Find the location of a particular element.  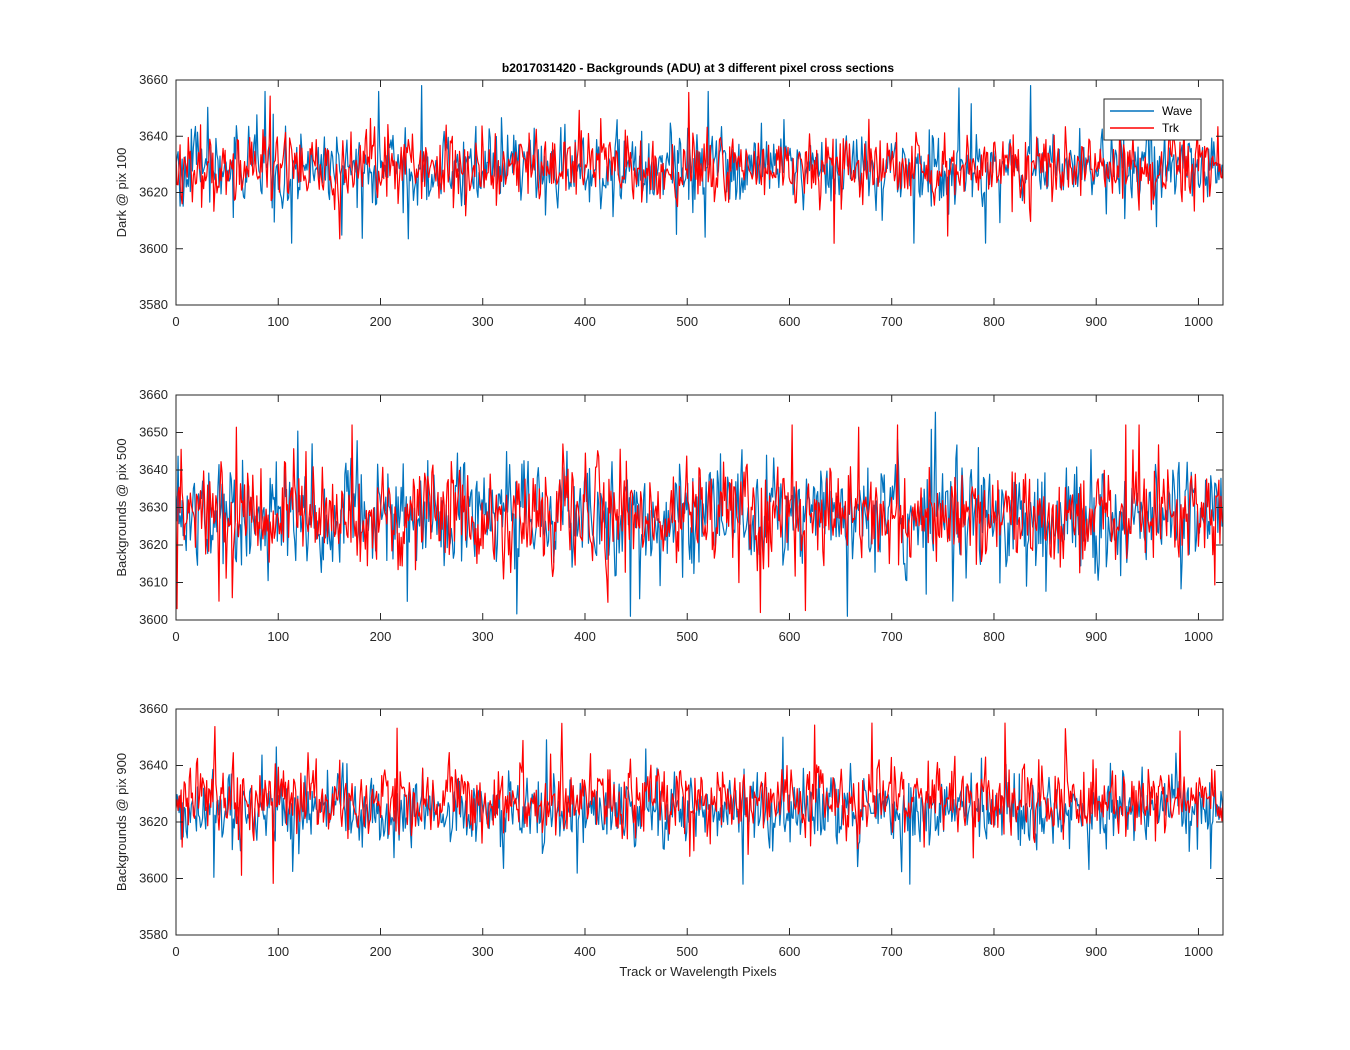

y-tick-label: 3610 is located at coordinates (153, 582).